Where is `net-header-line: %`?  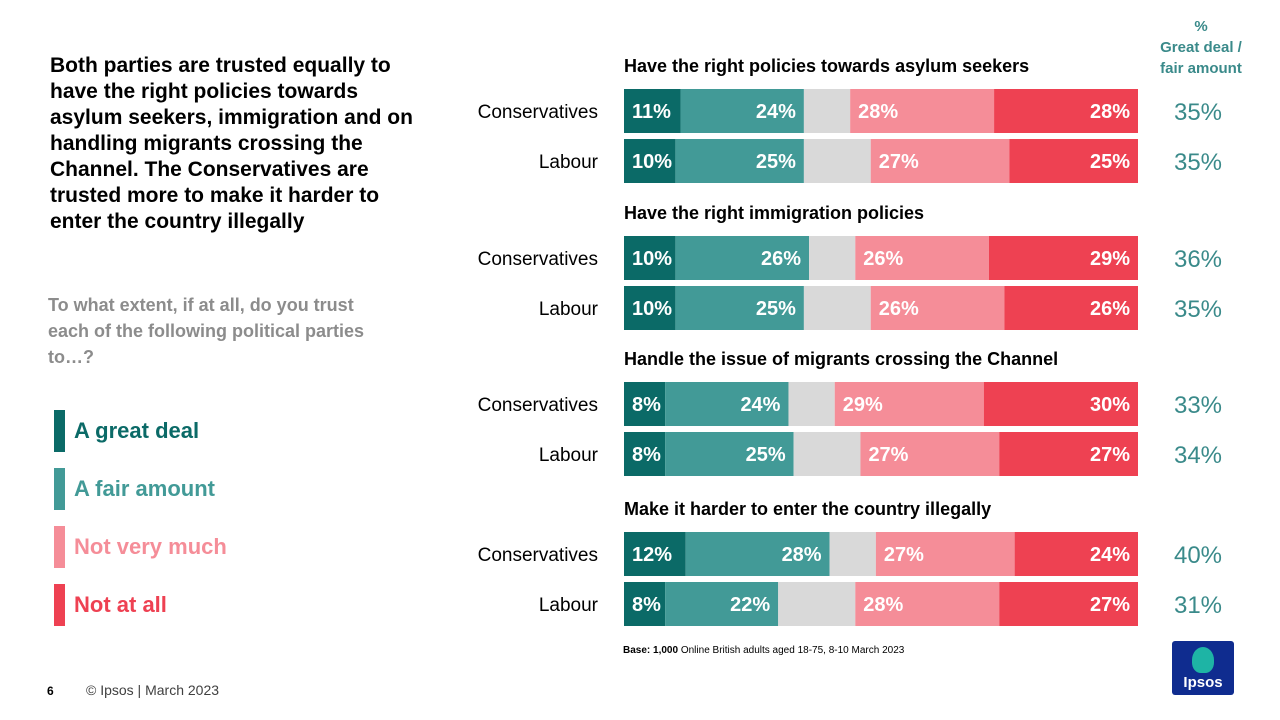
net-header-line: % is located at coordinates (1201, 26).